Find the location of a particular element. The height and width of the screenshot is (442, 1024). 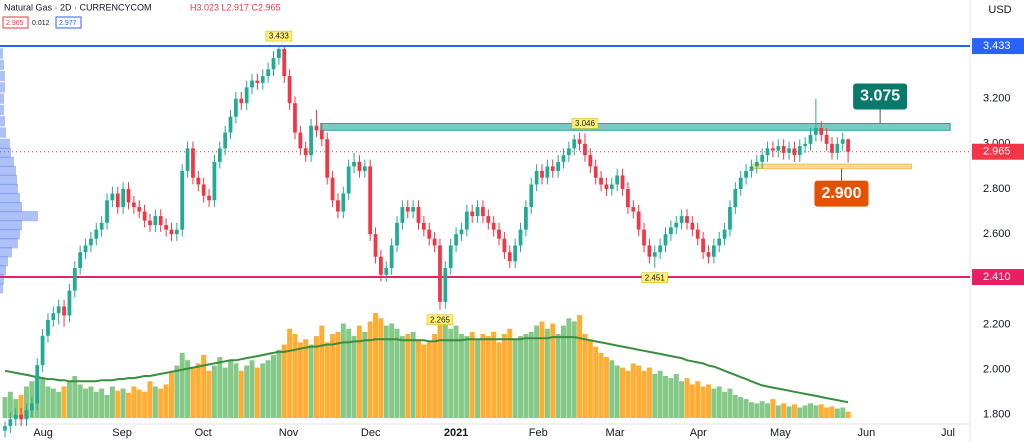

callout-box is located at coordinates (841, 193).